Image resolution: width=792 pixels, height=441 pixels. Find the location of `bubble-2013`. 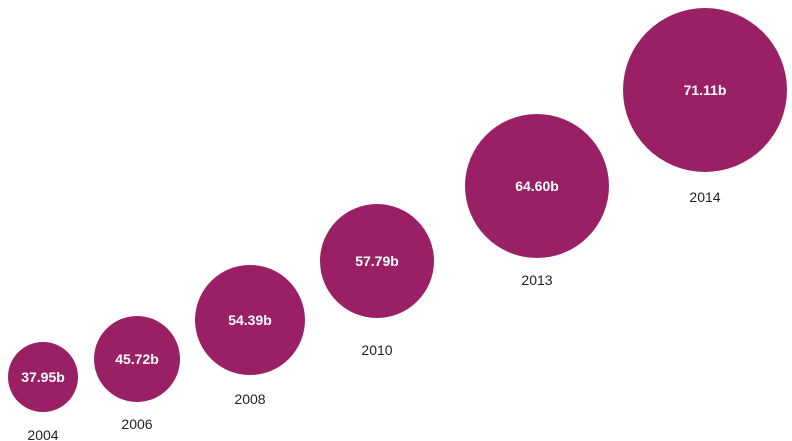

bubble-2013 is located at coordinates (537, 186).